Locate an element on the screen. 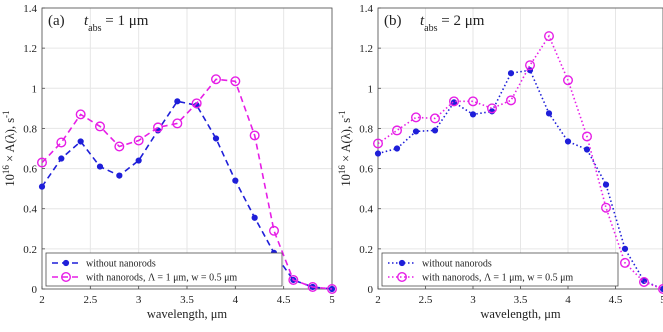 This screenshot has height=332, width=663. panel-a-ylabel-base: 10 is located at coordinates (10, 180).